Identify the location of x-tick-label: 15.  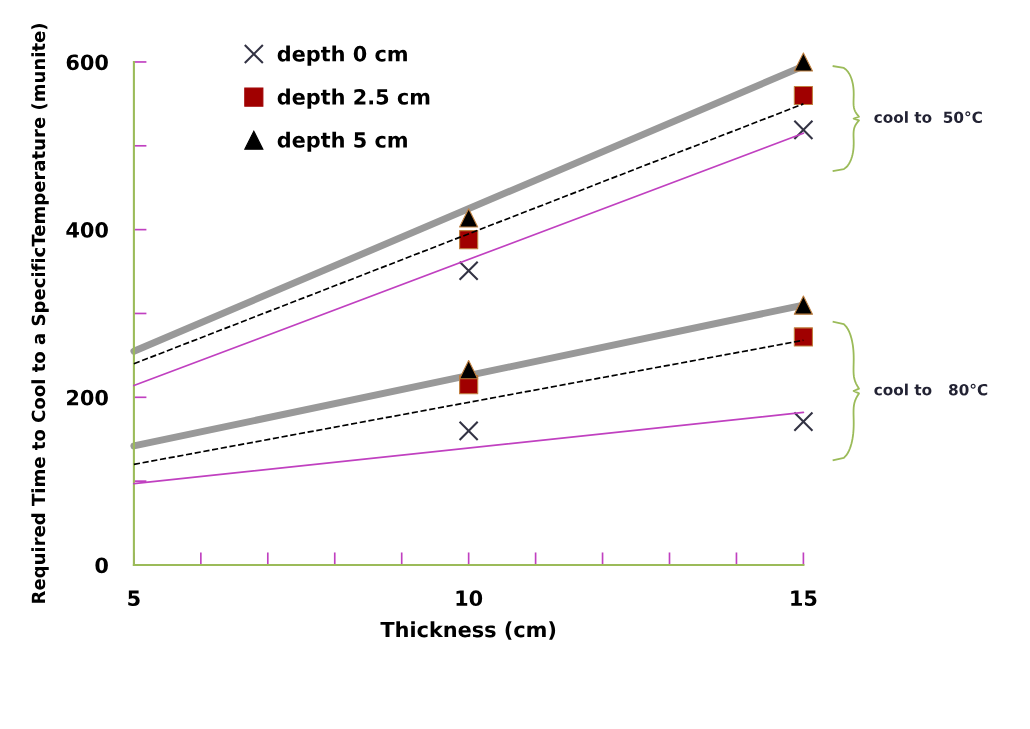
(804, 598).